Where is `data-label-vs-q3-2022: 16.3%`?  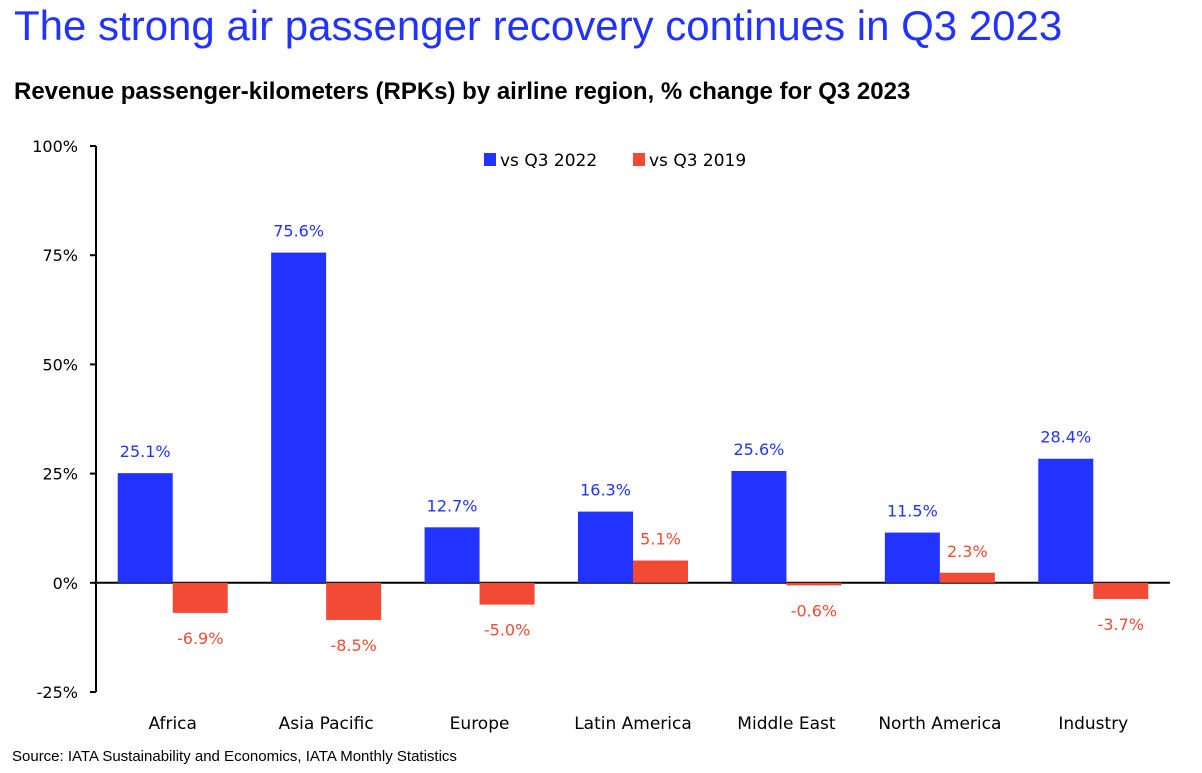 data-label-vs-q3-2022: 16.3% is located at coordinates (605, 490).